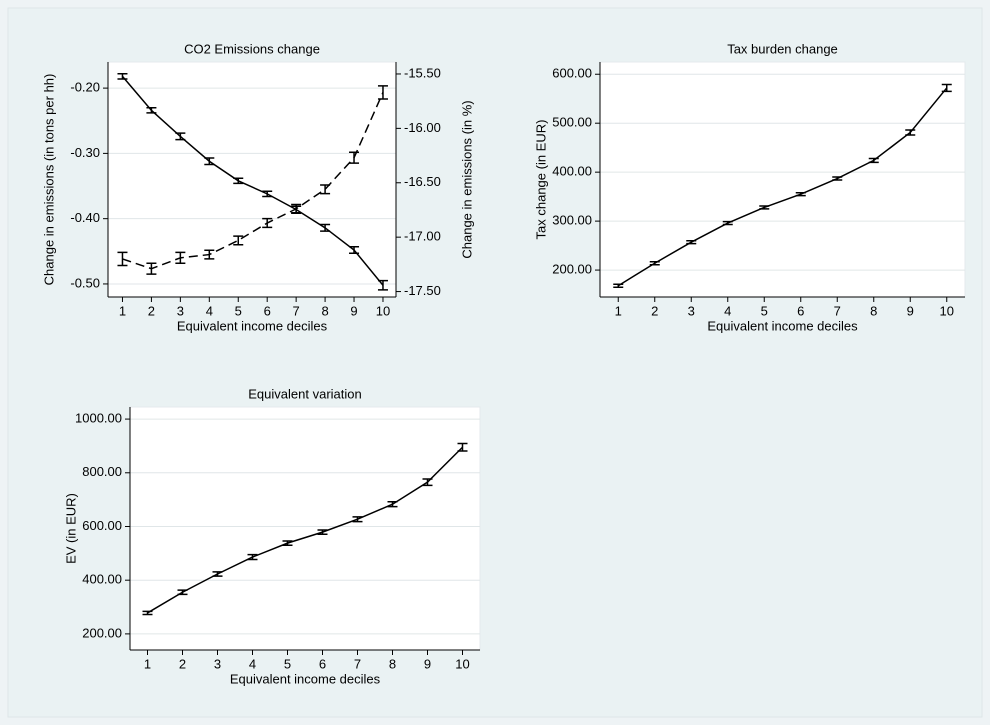 The height and width of the screenshot is (725, 990). Describe the element at coordinates (102, 471) in the screenshot. I see `y-tick-label: 800.00` at that location.